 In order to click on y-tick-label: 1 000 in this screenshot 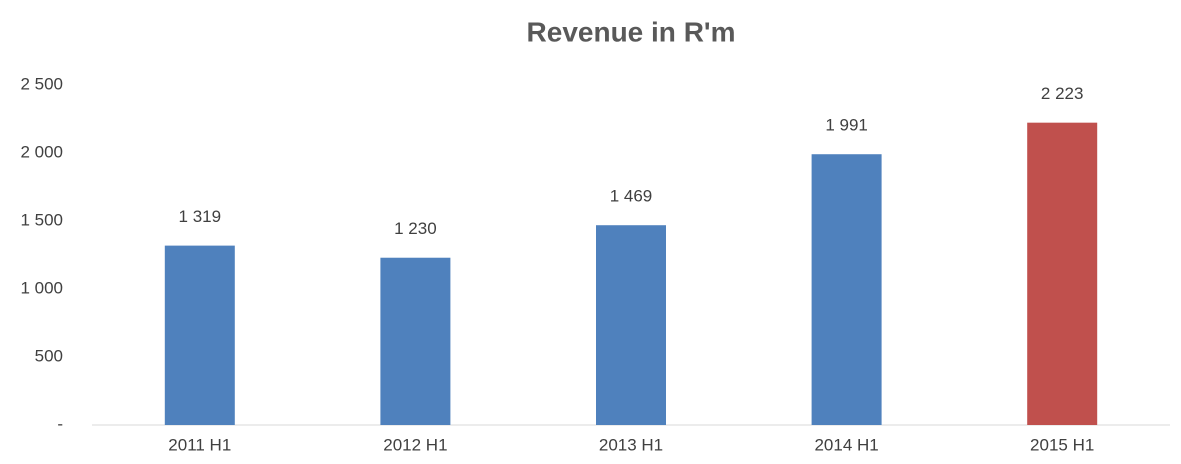, I will do `click(41, 287)`.